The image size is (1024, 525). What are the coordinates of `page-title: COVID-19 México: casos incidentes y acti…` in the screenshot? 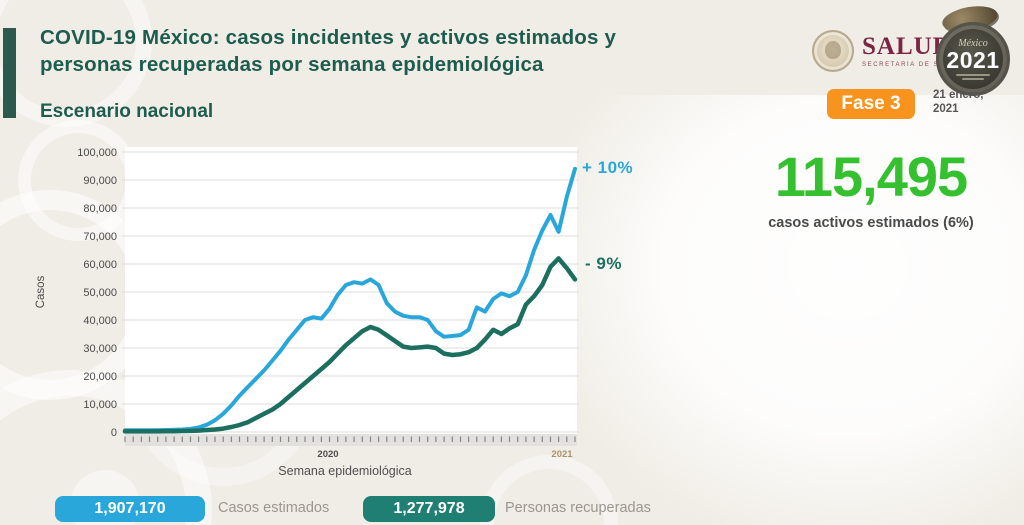 It's located at (410, 51).